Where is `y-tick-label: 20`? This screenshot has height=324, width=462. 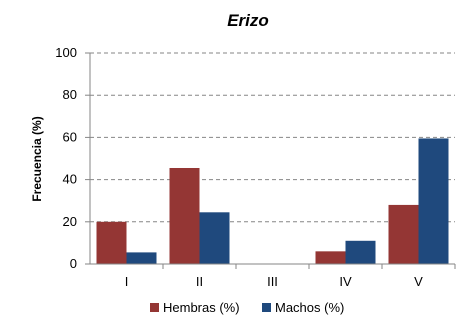 y-tick-label: 20 is located at coordinates (70, 221).